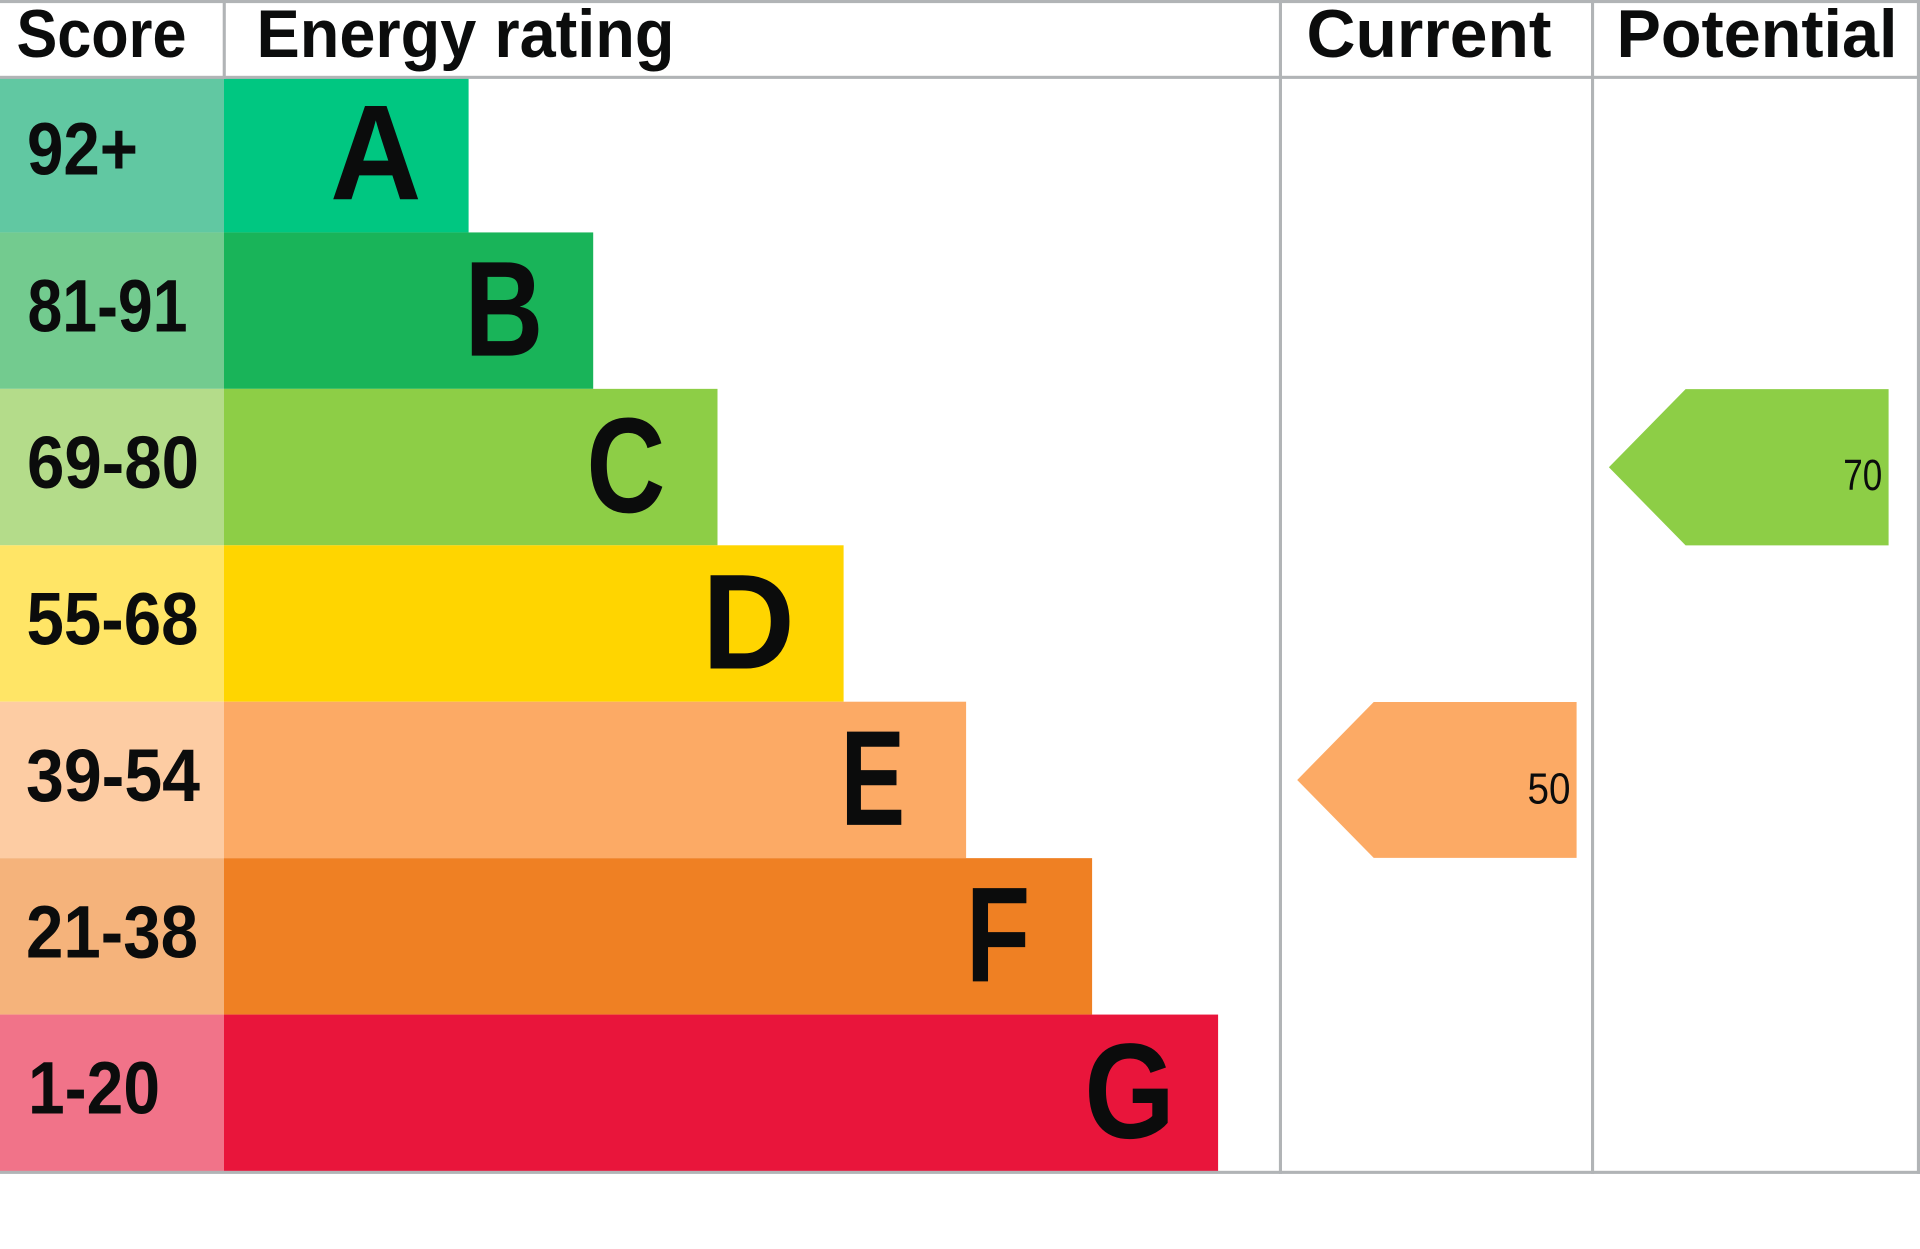 The height and width of the screenshot is (1249, 1920). What do you see at coordinates (1129, 1091) in the screenshot?
I see `svg-text: G` at bounding box center [1129, 1091].